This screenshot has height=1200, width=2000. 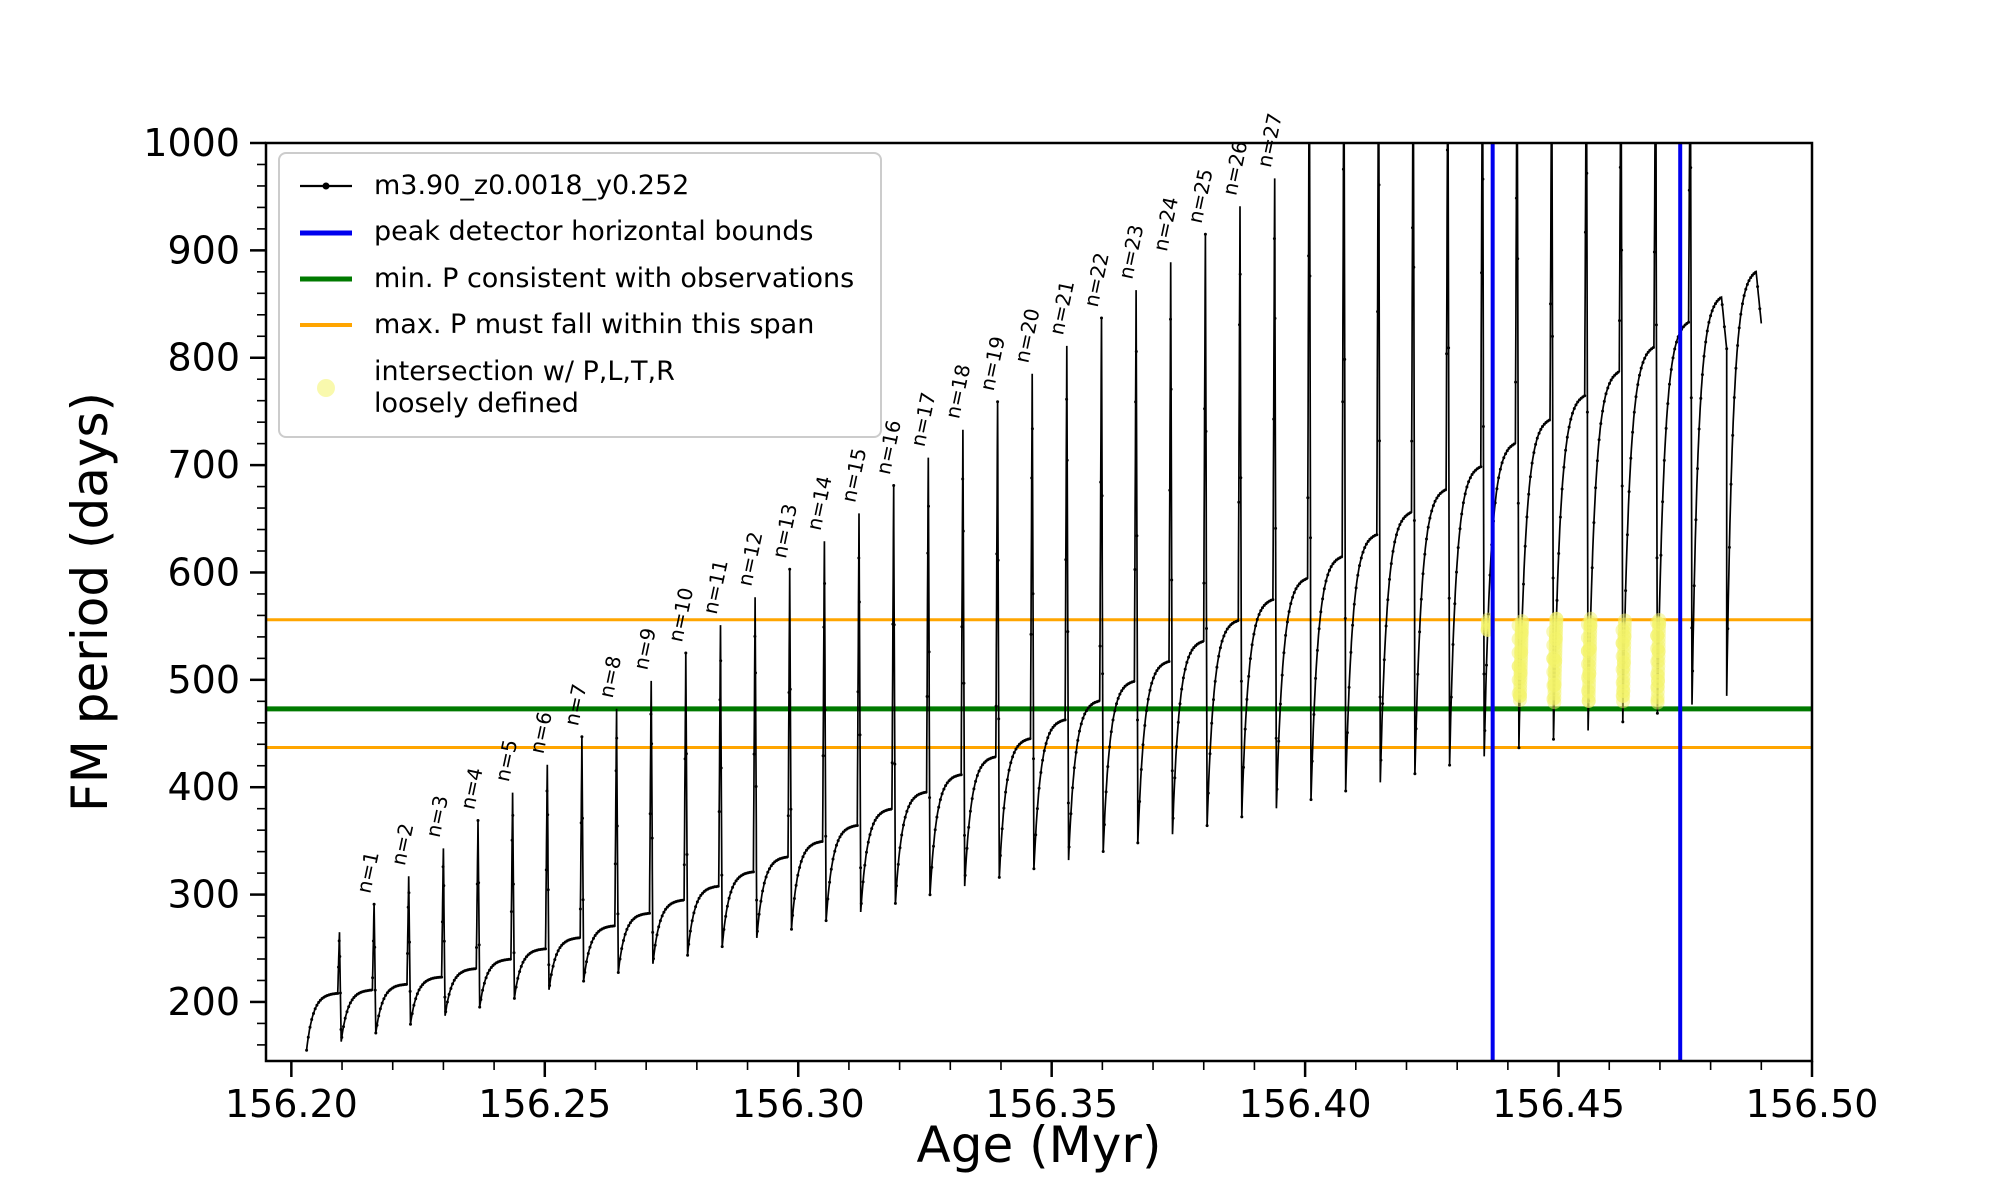 I want to click on peak-label: n=23, so click(x=1131, y=251).